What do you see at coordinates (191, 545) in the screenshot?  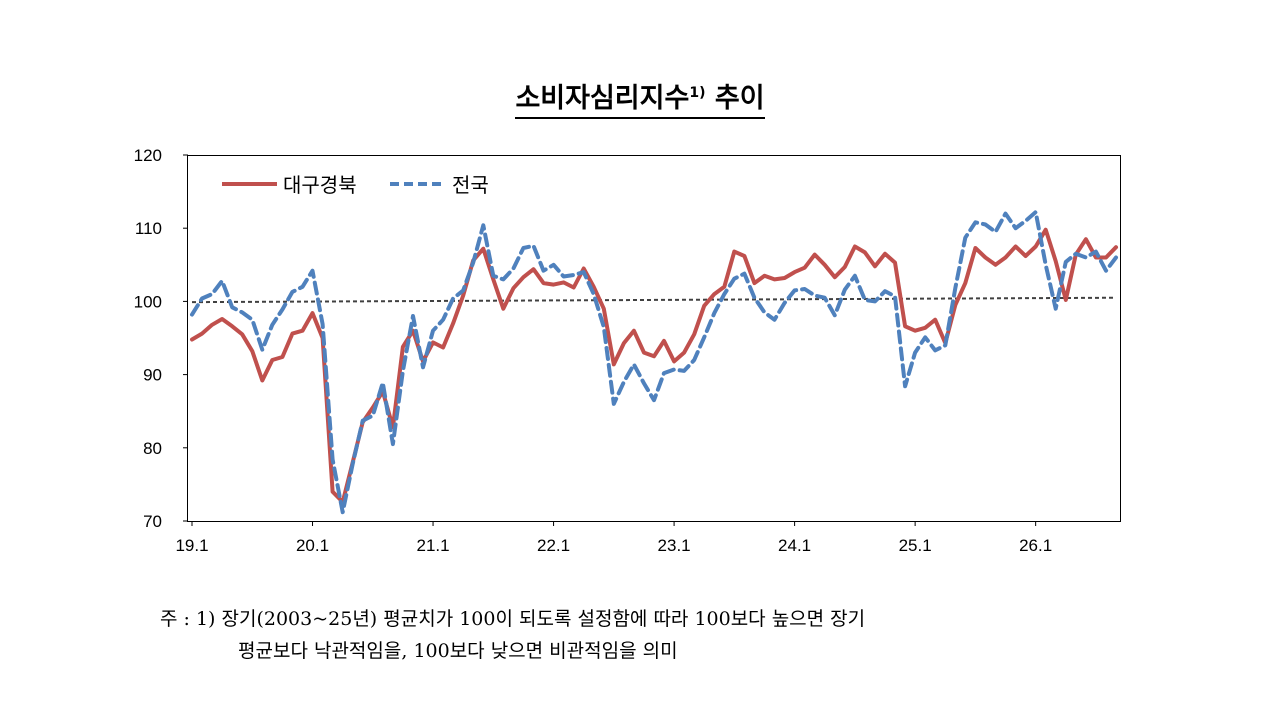 I see `x-tick-label: 19.1` at bounding box center [191, 545].